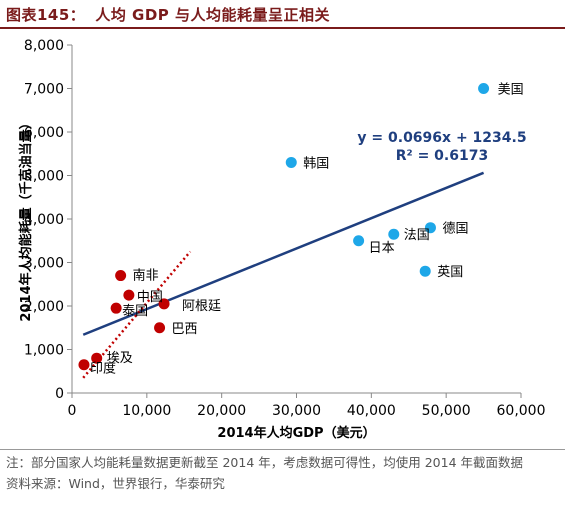  What do you see at coordinates (221, 411) in the screenshot?
I see `x-tick-label: 20,000` at bounding box center [221, 411].